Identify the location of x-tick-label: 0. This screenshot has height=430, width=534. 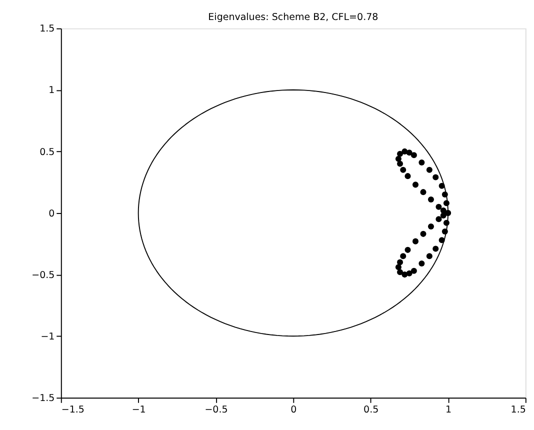
(293, 410).